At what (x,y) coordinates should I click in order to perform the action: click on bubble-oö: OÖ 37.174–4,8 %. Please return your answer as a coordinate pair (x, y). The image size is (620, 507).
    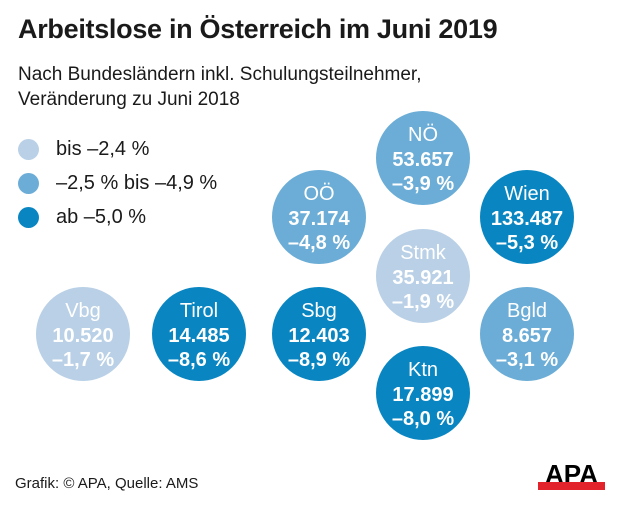
    Looking at the image, I should click on (319, 217).